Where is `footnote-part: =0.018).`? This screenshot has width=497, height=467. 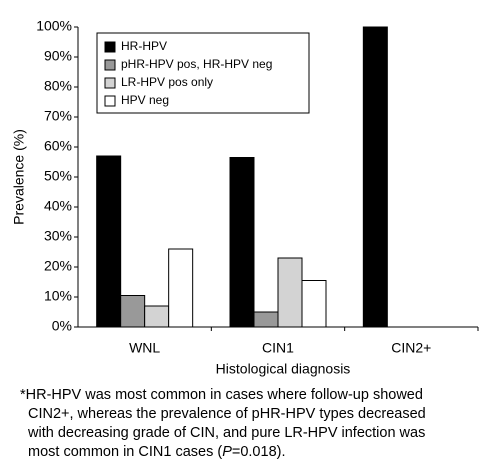
footnote-part: =0.018). is located at coordinates (259, 452).